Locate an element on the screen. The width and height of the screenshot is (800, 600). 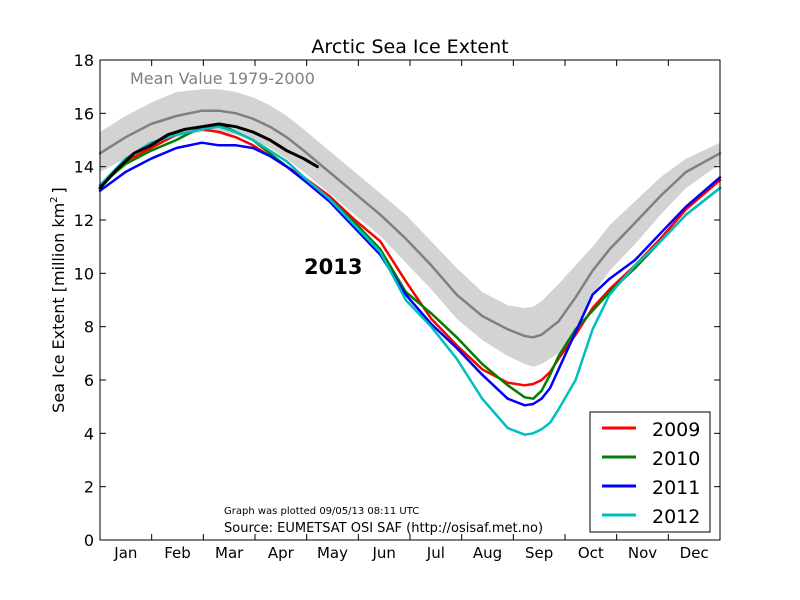
y-tick-label: 6 is located at coordinates (89, 380).